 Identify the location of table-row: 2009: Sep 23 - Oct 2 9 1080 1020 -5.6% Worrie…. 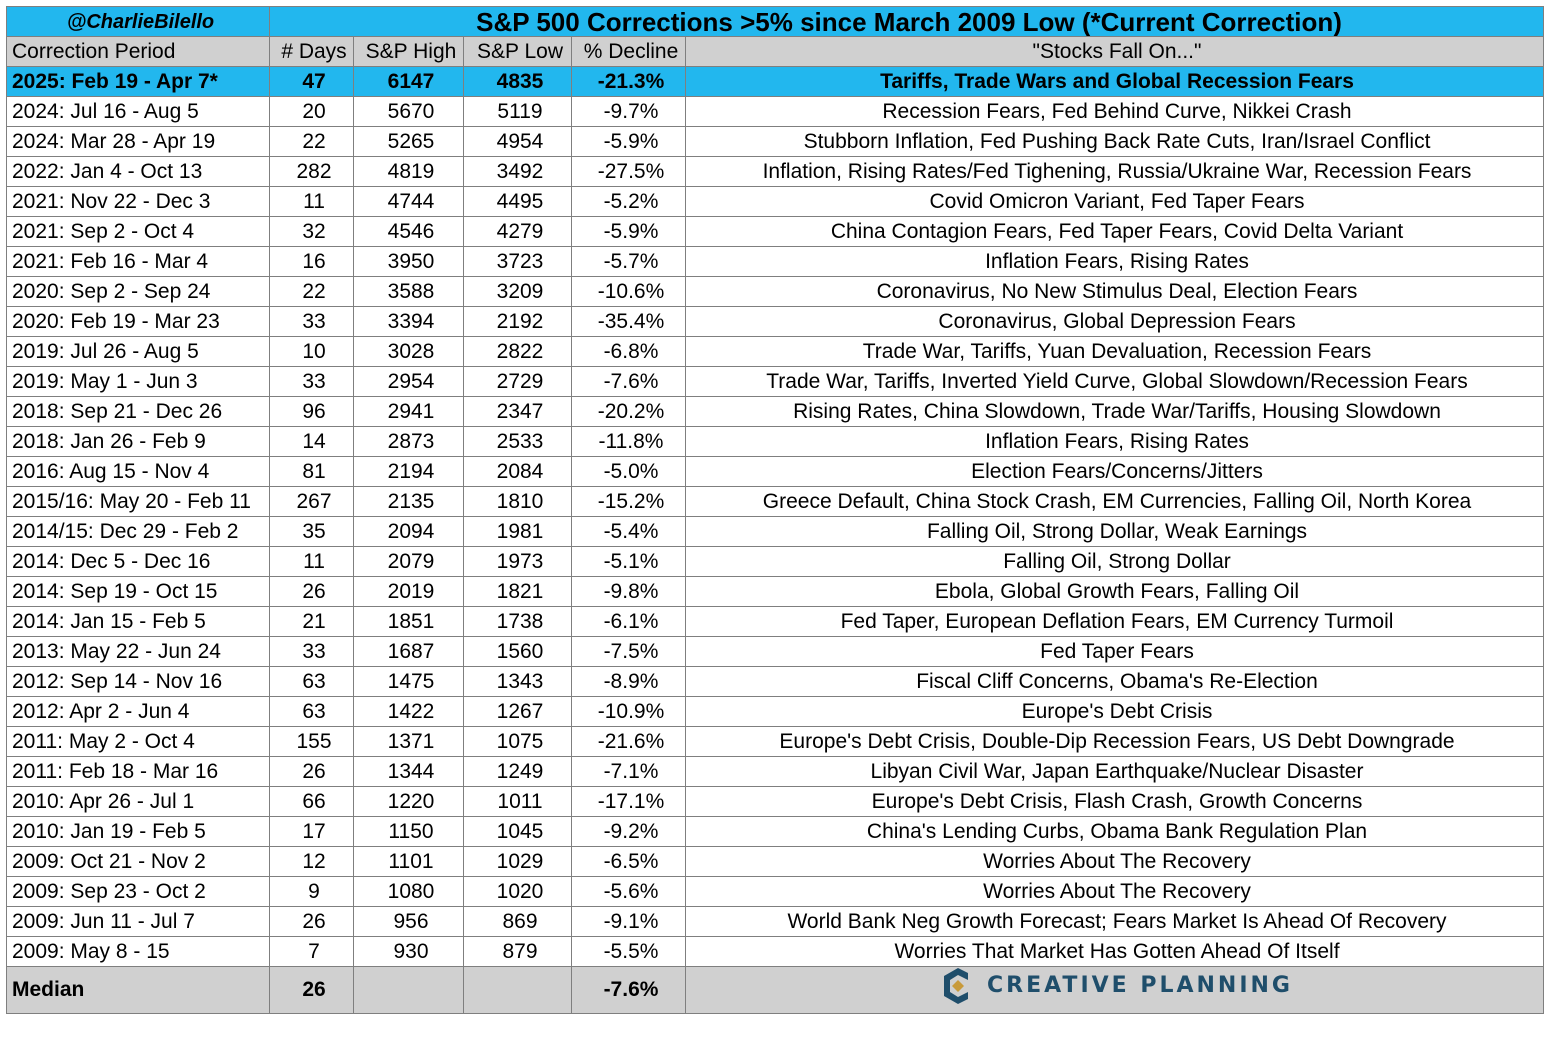
(775, 891).